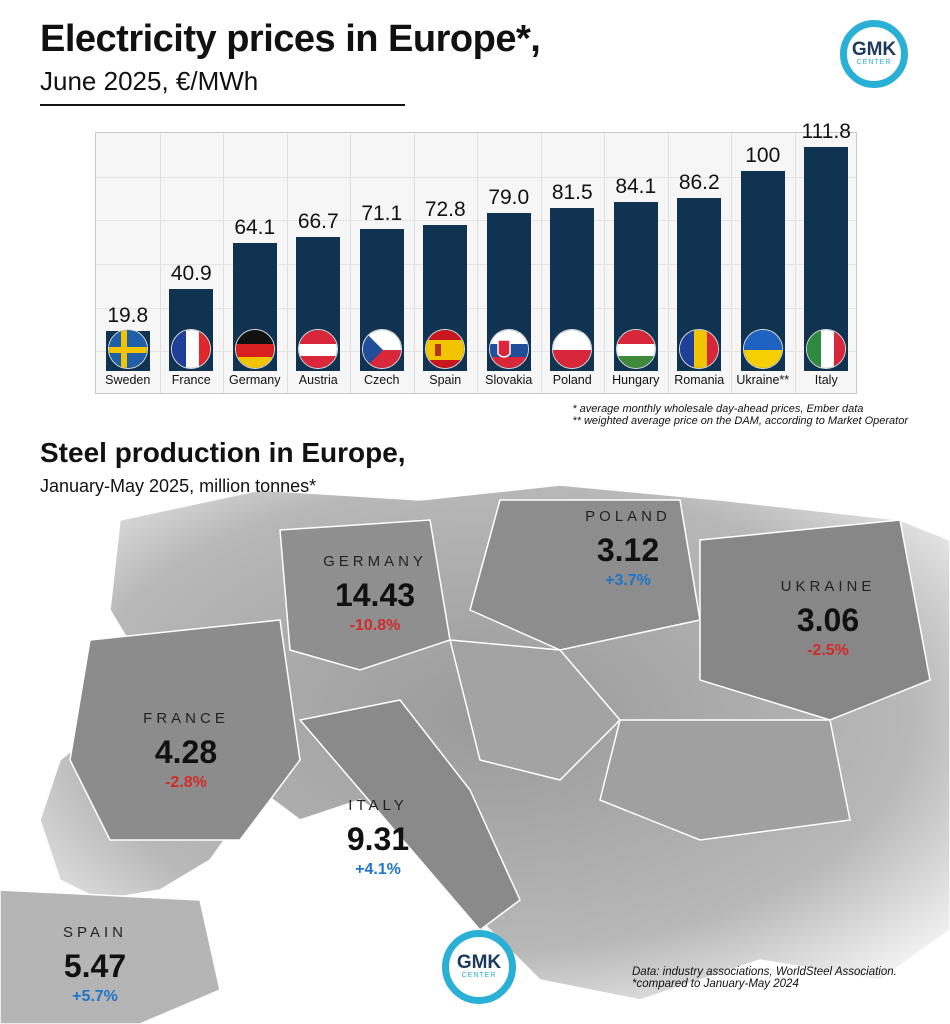 The height and width of the screenshot is (1024, 950). Describe the element at coordinates (382, 380) in the screenshot. I see `category-label: Czech` at that location.